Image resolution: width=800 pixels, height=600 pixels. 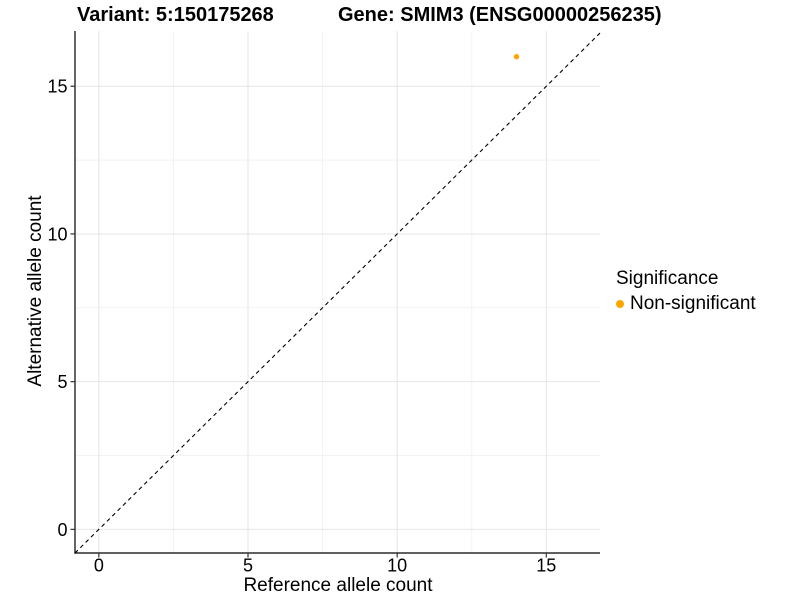 I want to click on y-tick-label: 5, so click(x=62, y=382).